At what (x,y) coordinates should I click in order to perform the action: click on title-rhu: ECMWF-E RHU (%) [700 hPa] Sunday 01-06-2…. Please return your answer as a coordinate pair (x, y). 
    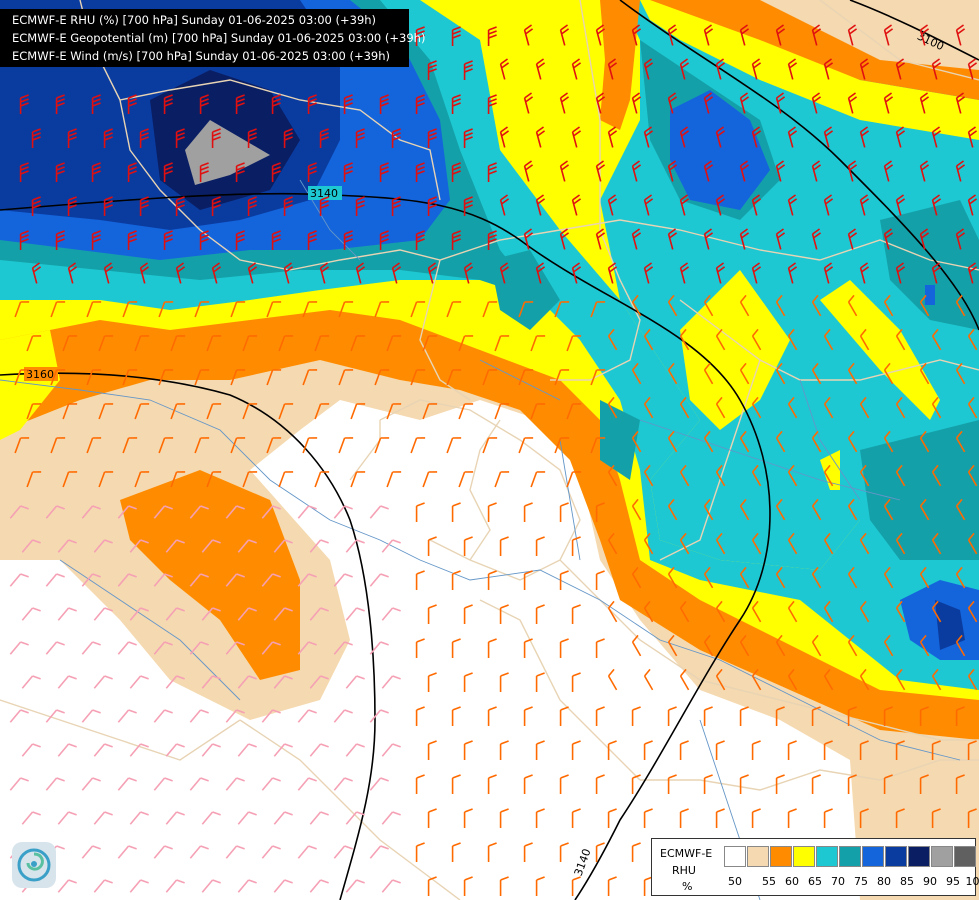
    Looking at the image, I should click on (194, 20).